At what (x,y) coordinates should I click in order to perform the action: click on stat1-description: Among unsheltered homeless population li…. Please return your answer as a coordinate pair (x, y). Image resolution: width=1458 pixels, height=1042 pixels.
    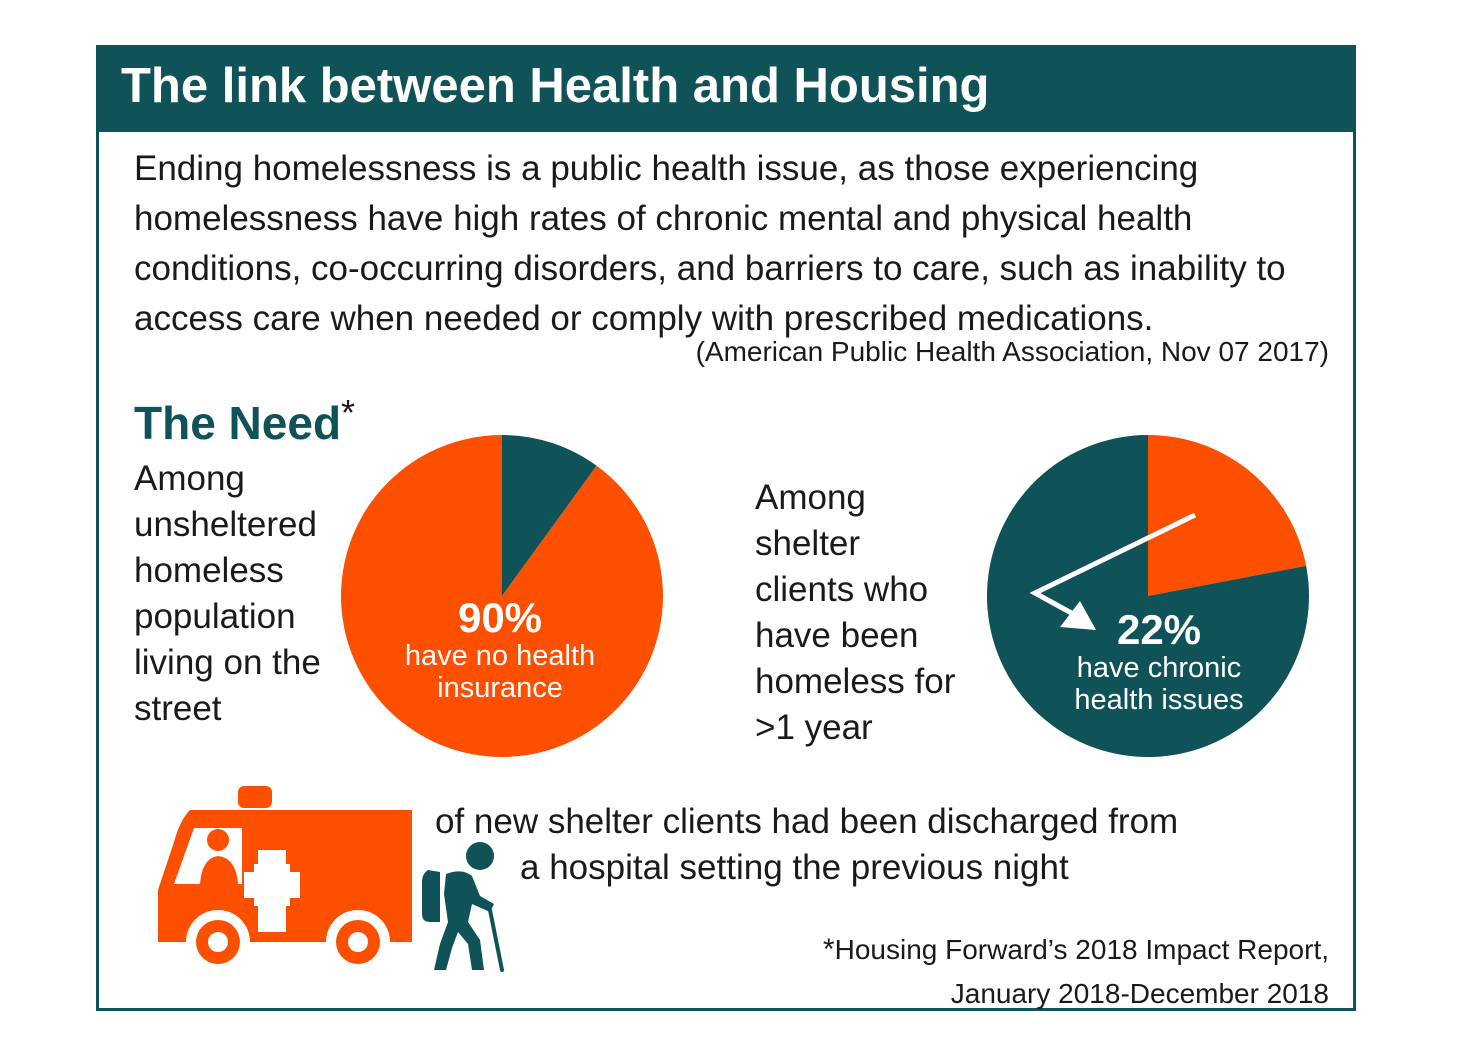
    Looking at the image, I should click on (227, 593).